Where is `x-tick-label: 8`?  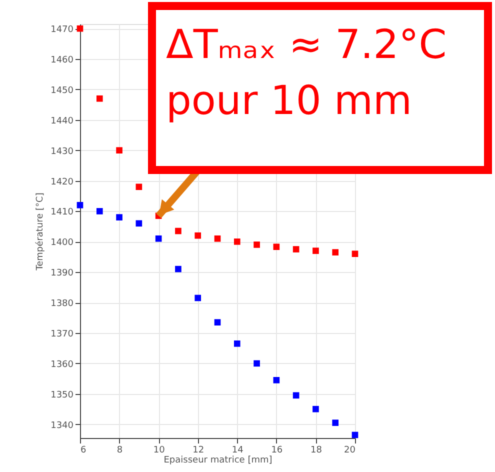 x-tick-label: 8 is located at coordinates (119, 451).